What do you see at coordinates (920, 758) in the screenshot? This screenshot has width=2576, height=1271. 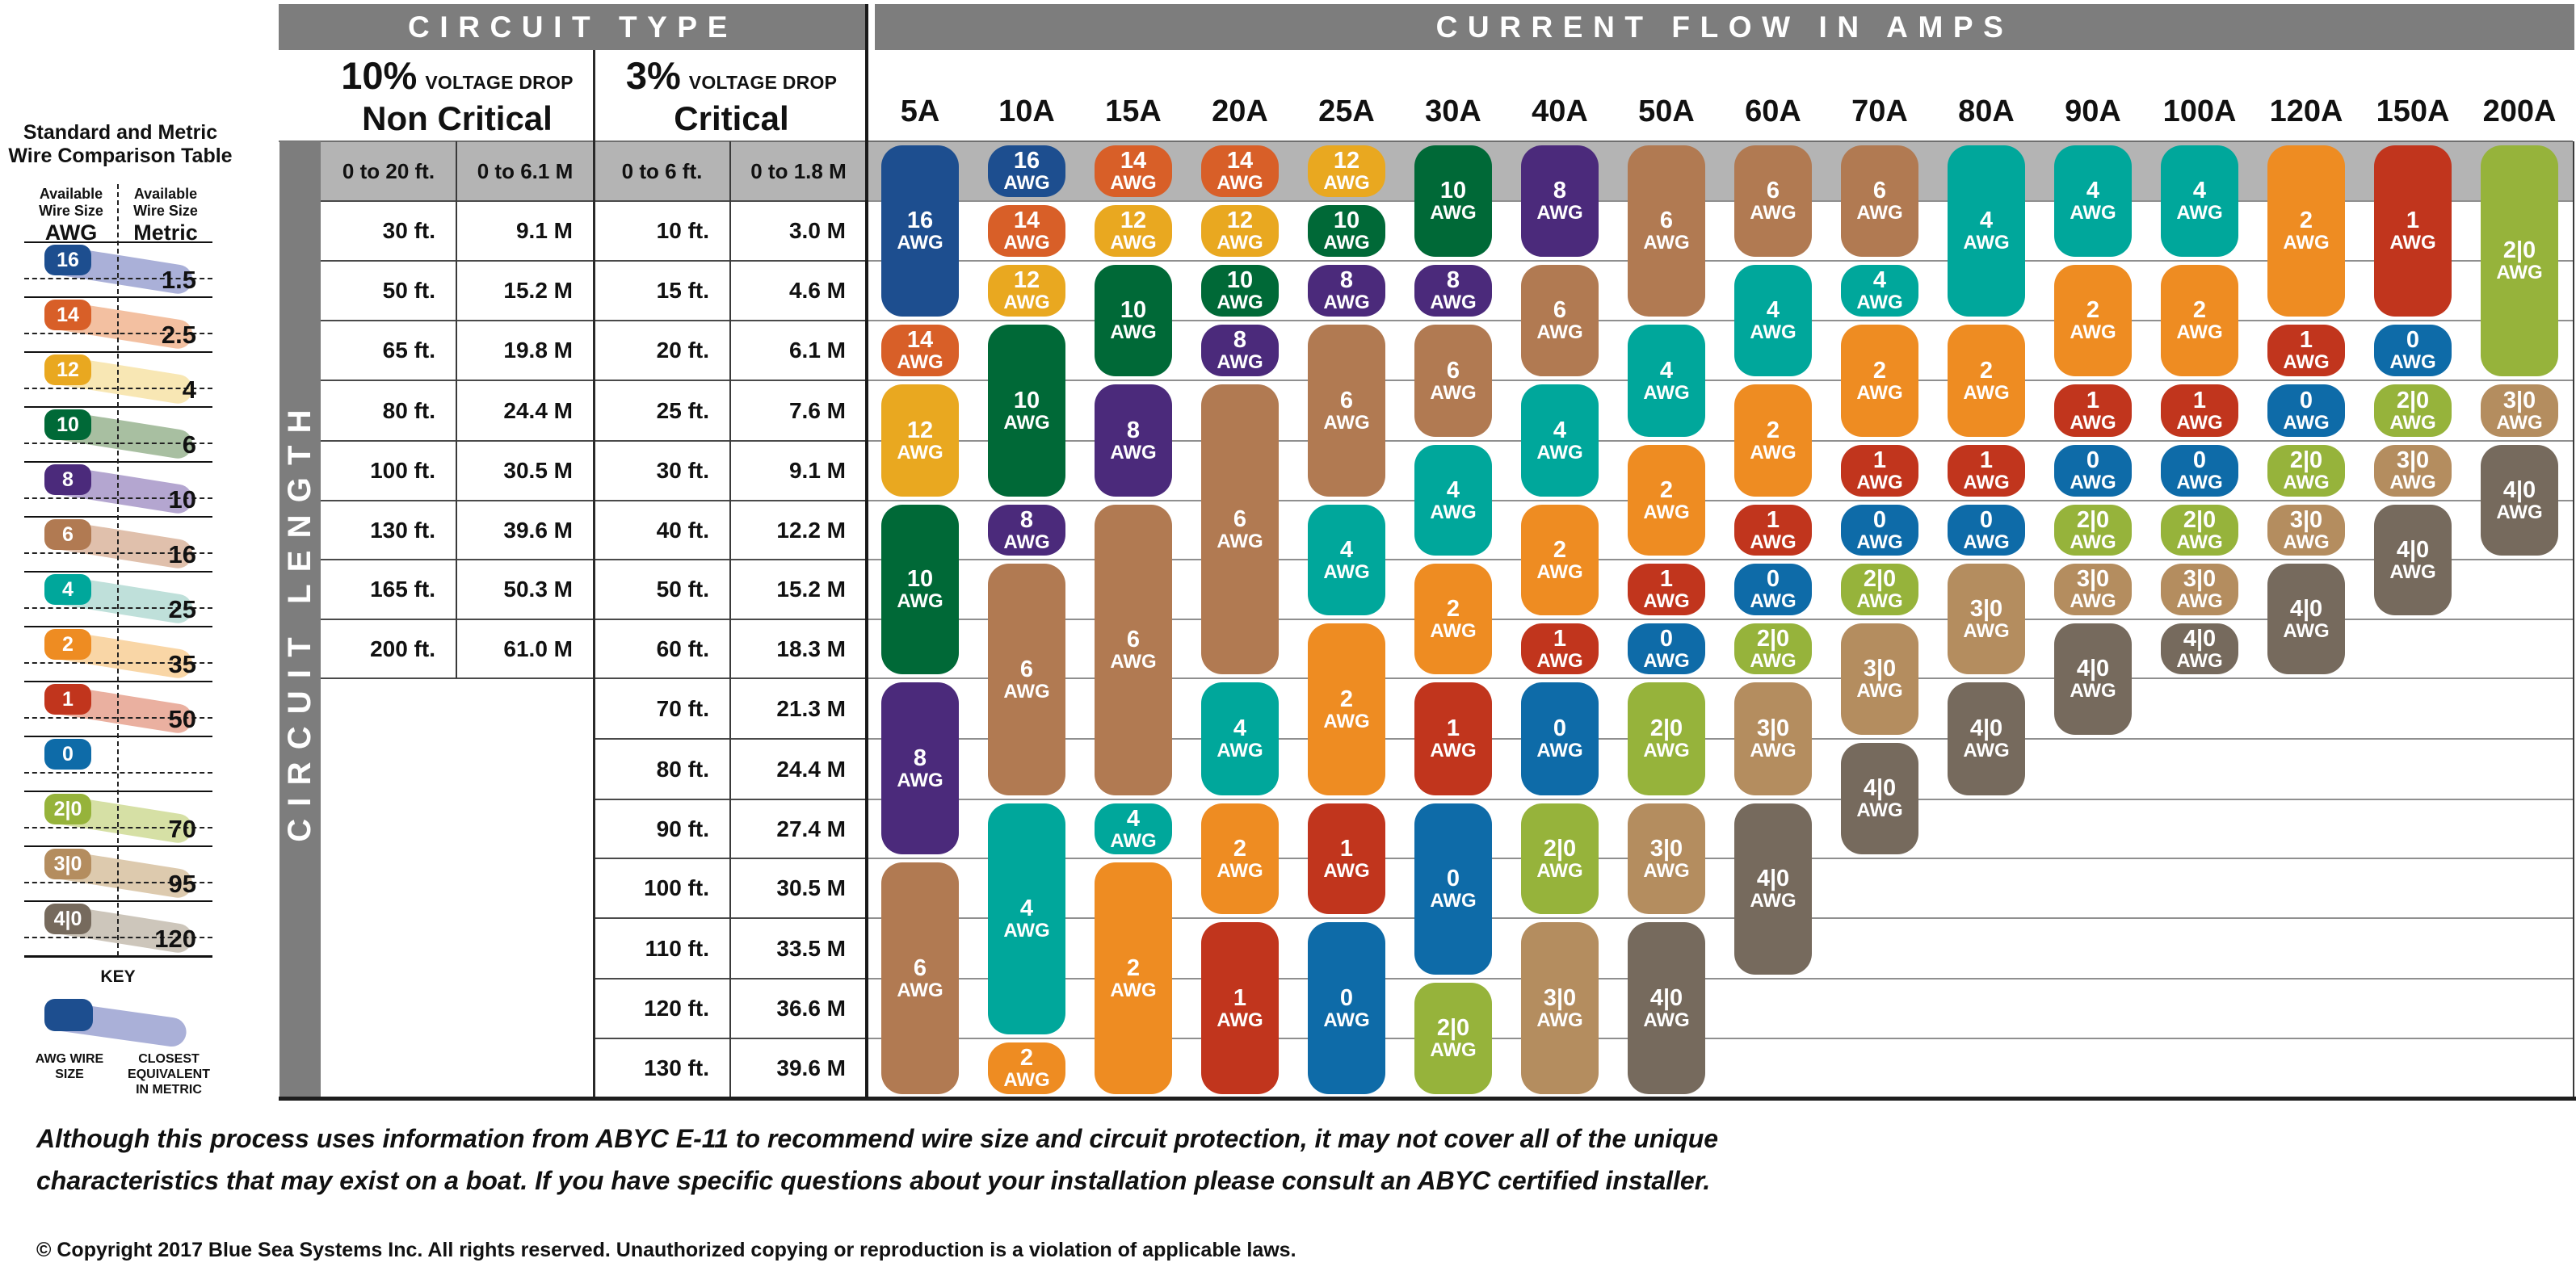 I see `pill-awg-number: 8` at bounding box center [920, 758].